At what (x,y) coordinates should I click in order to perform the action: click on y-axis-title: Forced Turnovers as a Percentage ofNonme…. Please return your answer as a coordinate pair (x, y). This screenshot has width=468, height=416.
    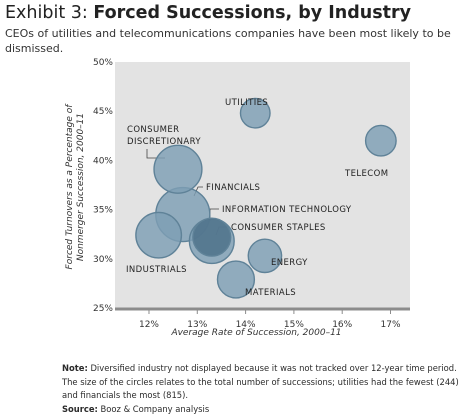
    Looking at the image, I should click on (75, 186).